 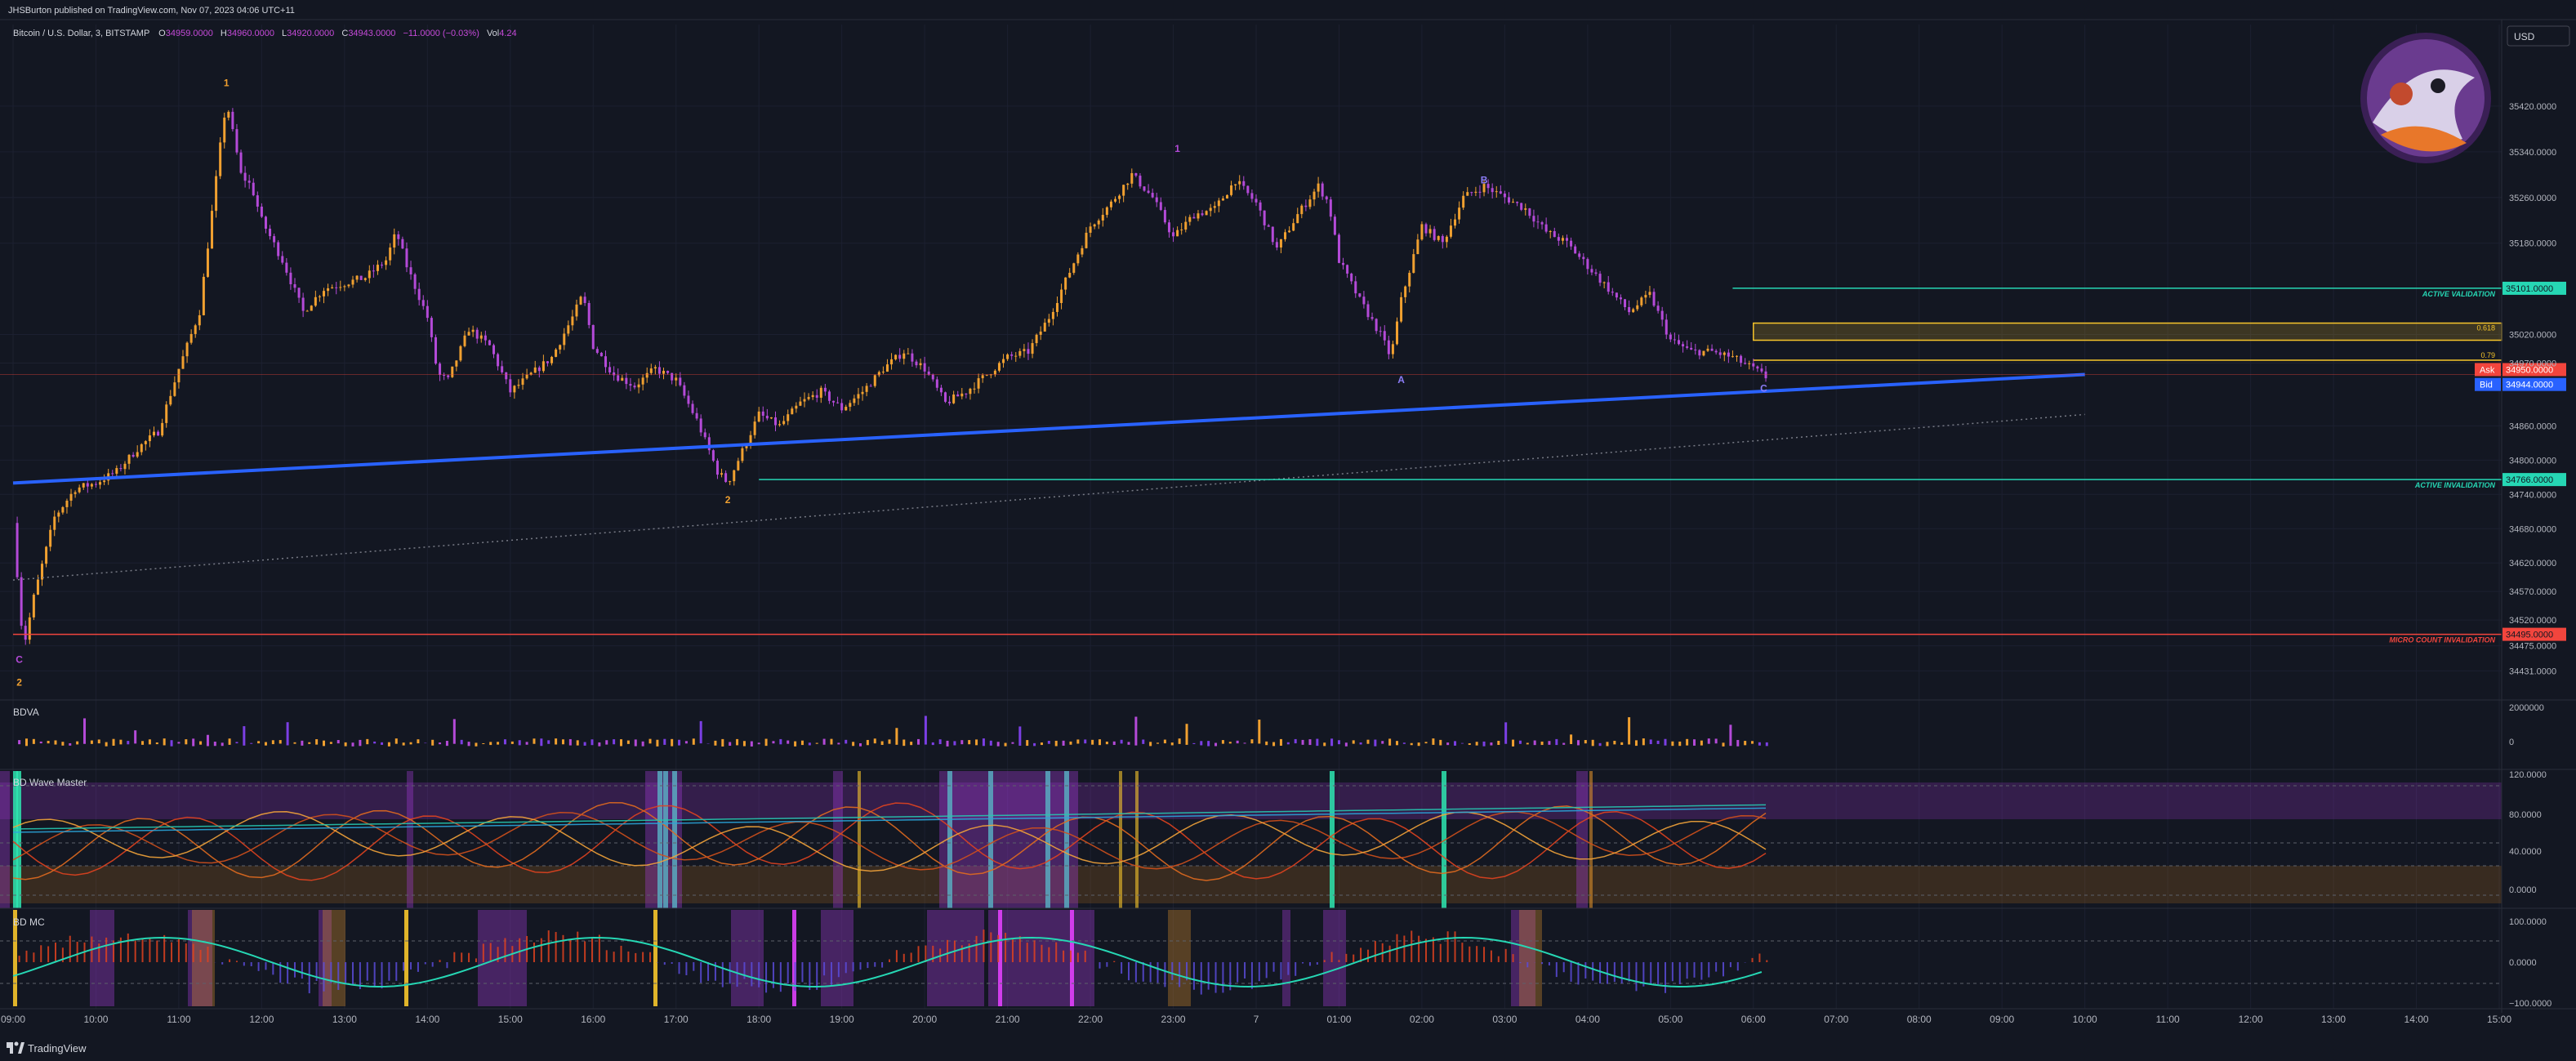 I want to click on currency-selector, so click(x=2538, y=36).